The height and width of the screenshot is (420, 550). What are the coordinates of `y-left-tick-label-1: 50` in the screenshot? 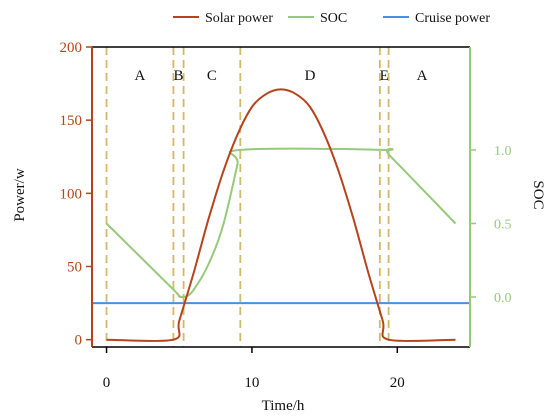 It's located at (74, 268).